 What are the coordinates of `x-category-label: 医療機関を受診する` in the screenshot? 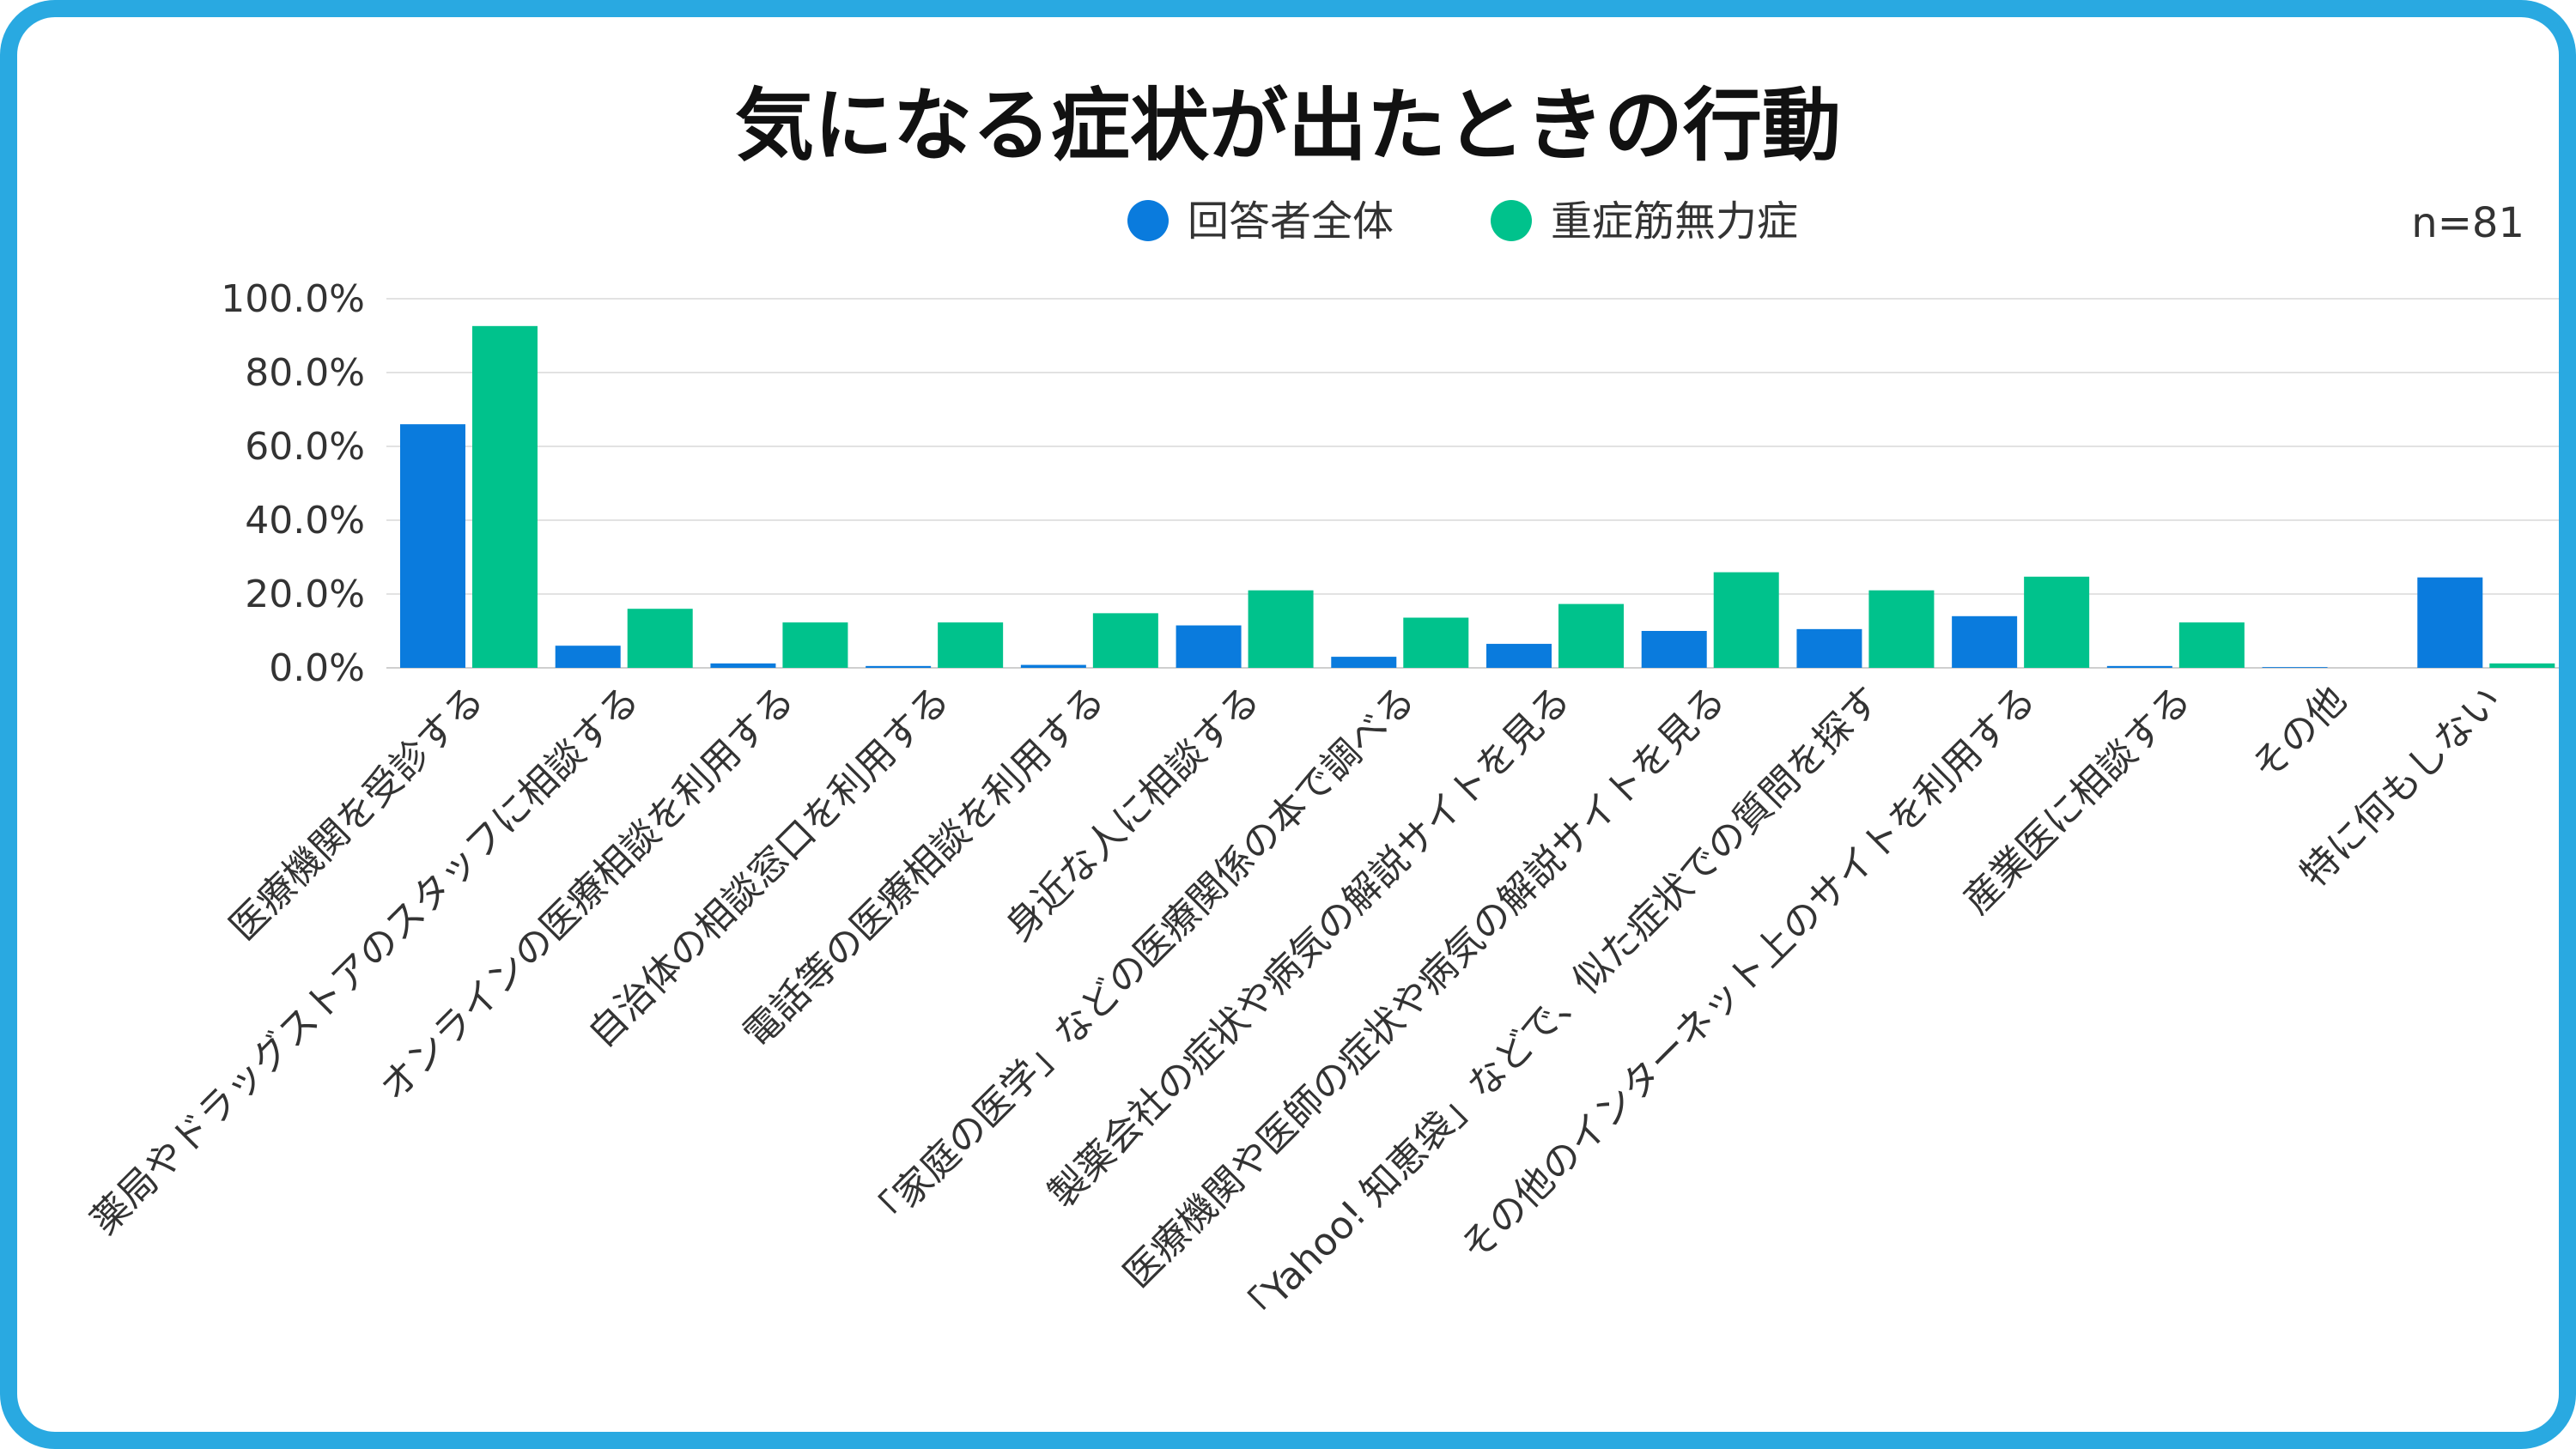 It's located at (357, 813).